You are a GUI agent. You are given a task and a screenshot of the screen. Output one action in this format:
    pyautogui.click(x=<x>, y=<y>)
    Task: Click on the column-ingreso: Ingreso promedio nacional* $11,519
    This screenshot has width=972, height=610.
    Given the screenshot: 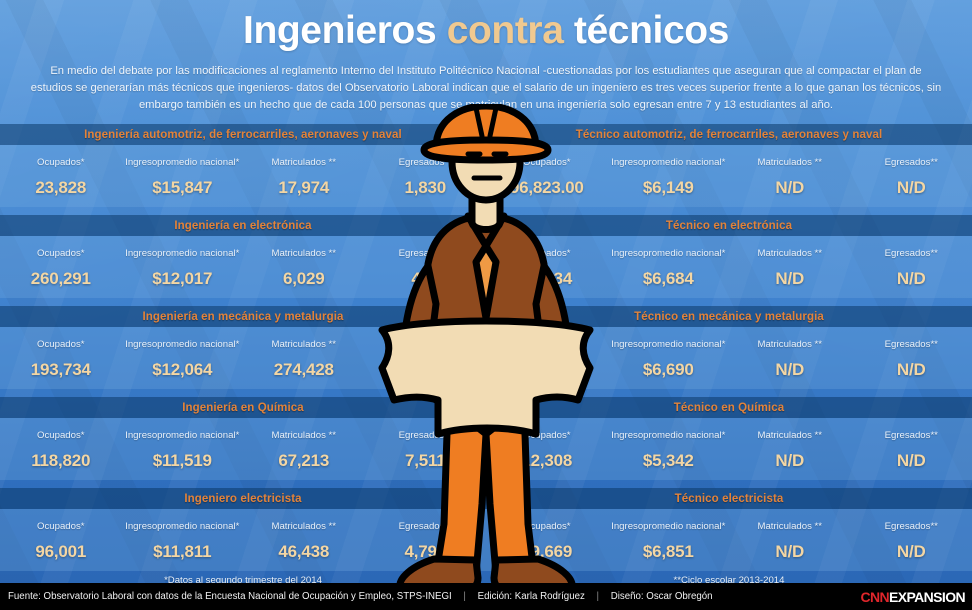 What is the action you would take?
    pyautogui.click(x=183, y=447)
    